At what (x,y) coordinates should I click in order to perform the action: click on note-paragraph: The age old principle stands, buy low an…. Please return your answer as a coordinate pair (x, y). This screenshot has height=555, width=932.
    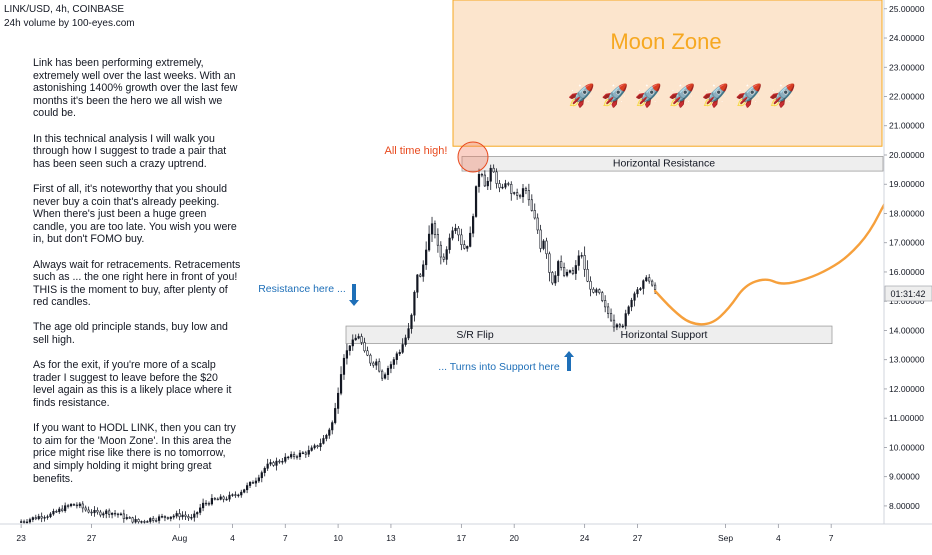
    Looking at the image, I should click on (130, 334).